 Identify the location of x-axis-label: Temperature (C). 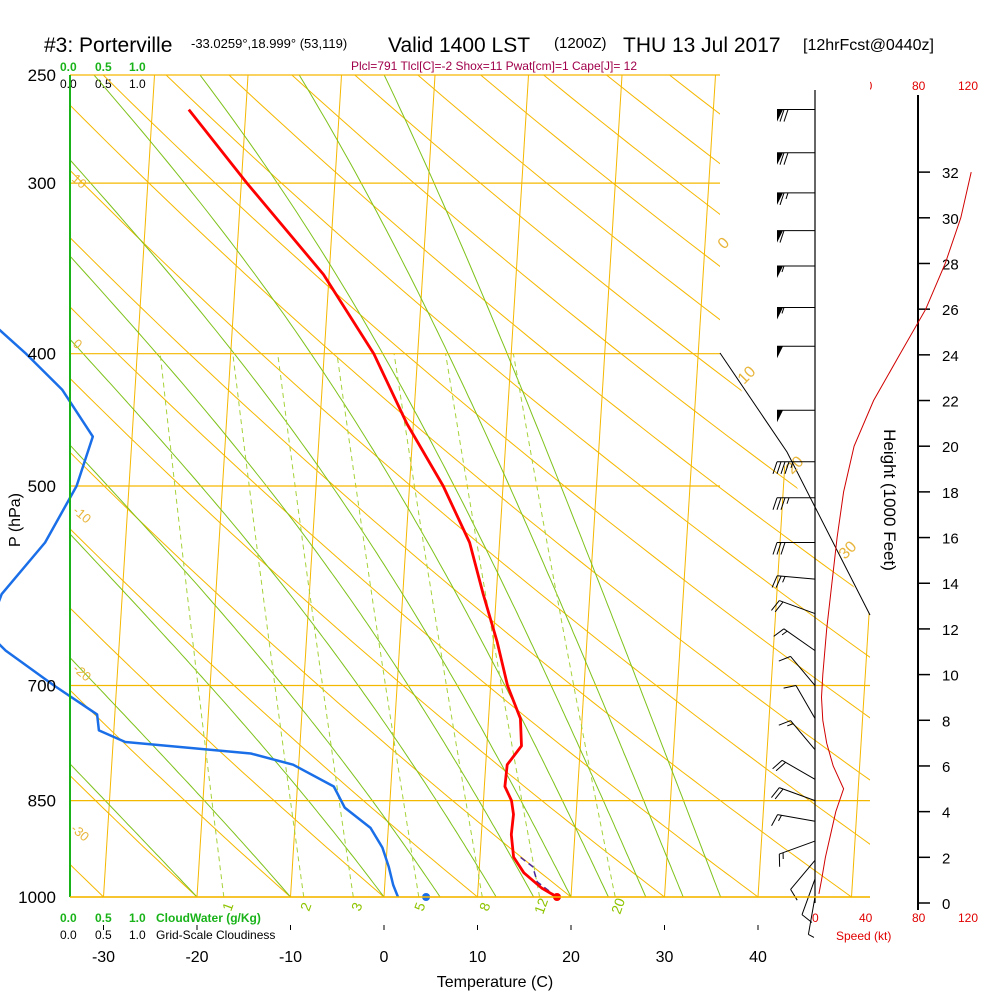
(495, 982).